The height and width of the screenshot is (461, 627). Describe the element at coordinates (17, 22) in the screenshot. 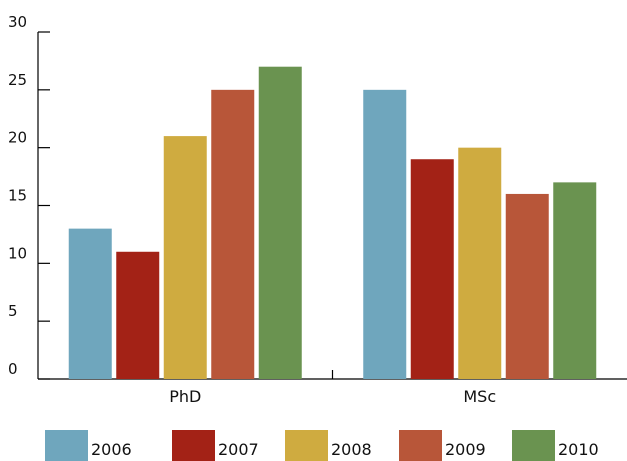

I see `y-tick-label: 30` at that location.